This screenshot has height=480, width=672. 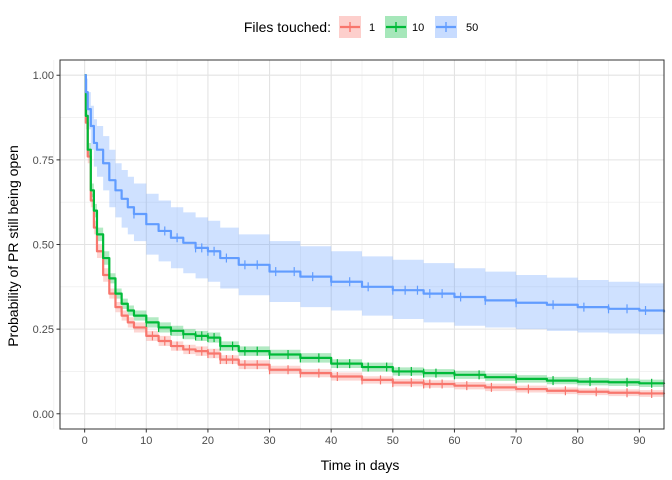 What do you see at coordinates (13, 246) in the screenshot?
I see `y-axis-title: Probability of PR still being open` at bounding box center [13, 246].